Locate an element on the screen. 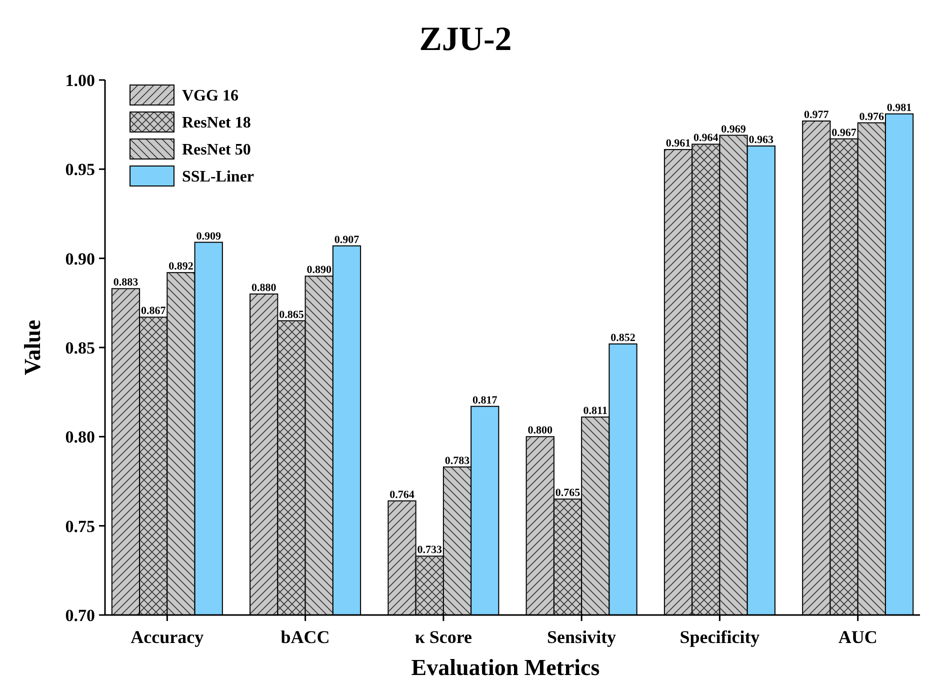 The image size is (931, 691). x-axis-title: Evaluation Metrics is located at coordinates (505, 667).